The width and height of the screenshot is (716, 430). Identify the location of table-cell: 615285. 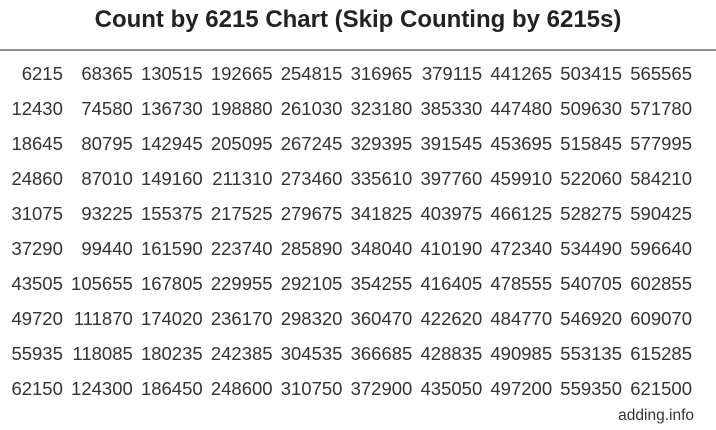
(661, 353).